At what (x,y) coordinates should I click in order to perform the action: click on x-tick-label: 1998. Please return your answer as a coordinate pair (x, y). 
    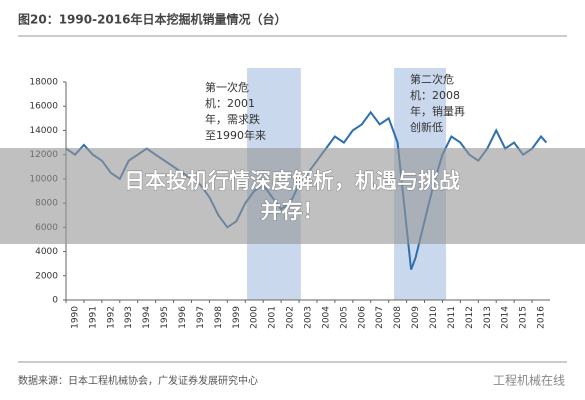
    Looking at the image, I should click on (219, 317).